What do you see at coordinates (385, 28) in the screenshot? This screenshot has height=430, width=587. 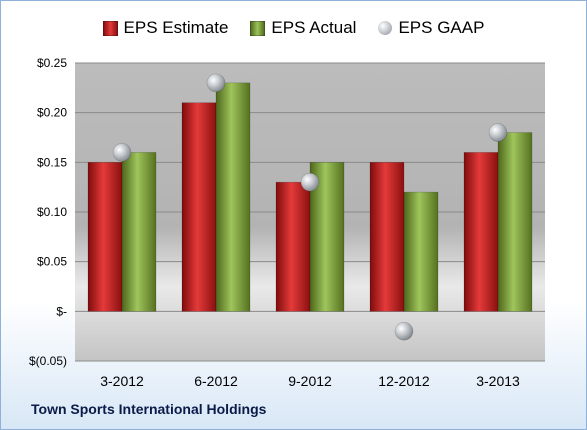 I see `legend-swatch-gaap` at bounding box center [385, 28].